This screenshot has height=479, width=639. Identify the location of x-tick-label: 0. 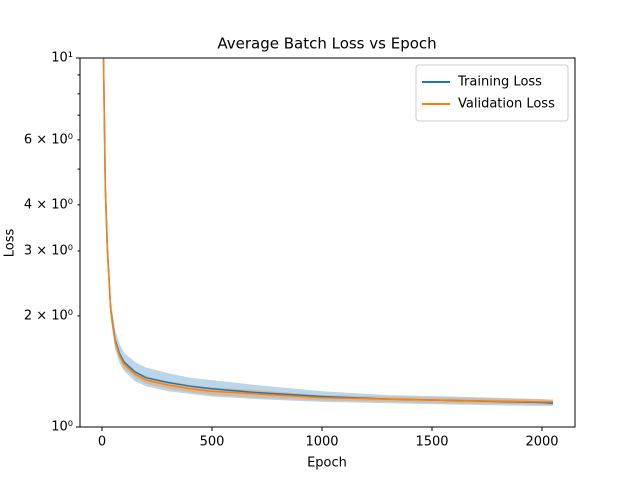
(102, 442).